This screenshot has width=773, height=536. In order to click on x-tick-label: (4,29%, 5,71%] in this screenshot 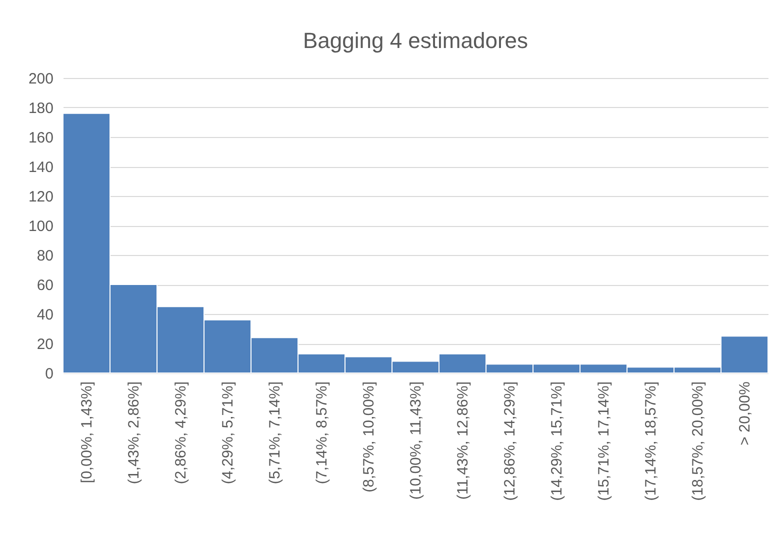, I will do `click(228, 433)`.